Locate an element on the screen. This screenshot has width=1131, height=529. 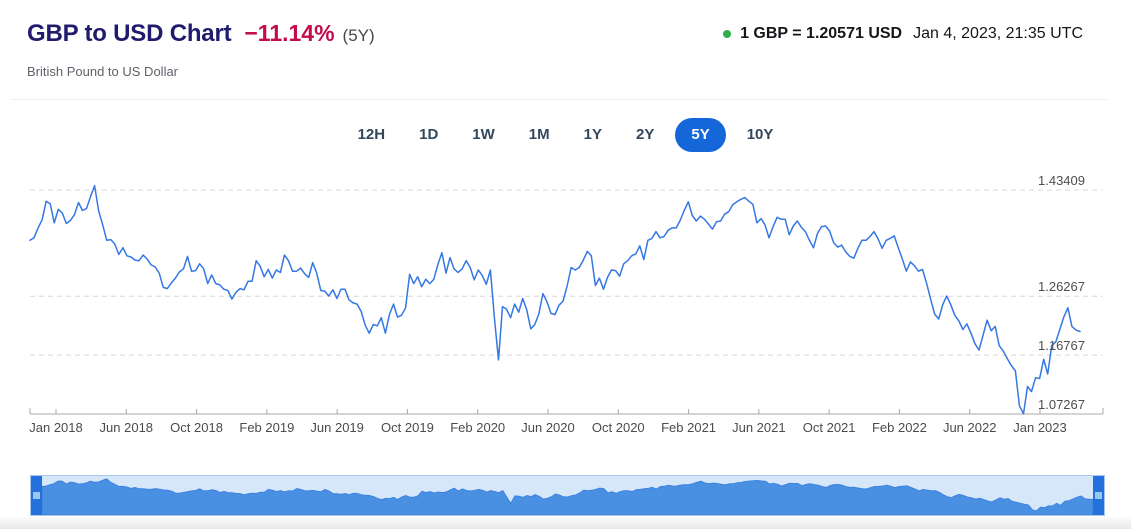
range-tabs: 12H 1D 1W 1M 1Y 2Y 5Y 10Y is located at coordinates (565, 135).